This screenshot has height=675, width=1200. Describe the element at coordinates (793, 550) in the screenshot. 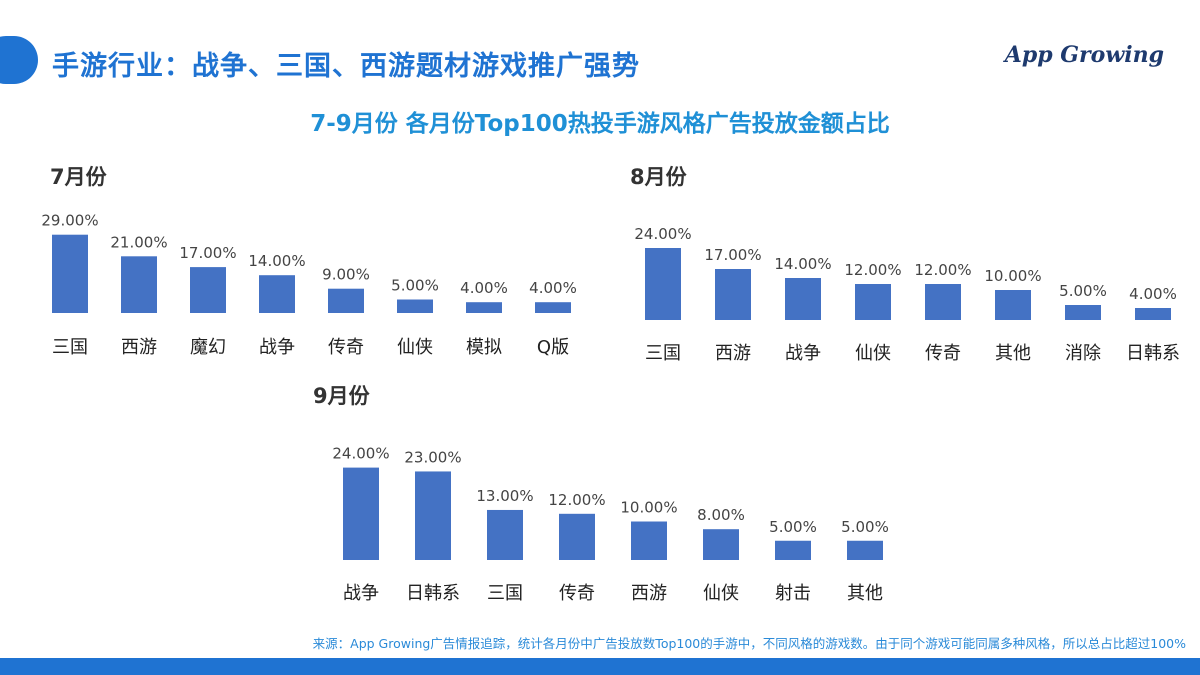

I see `bar-射击` at that location.